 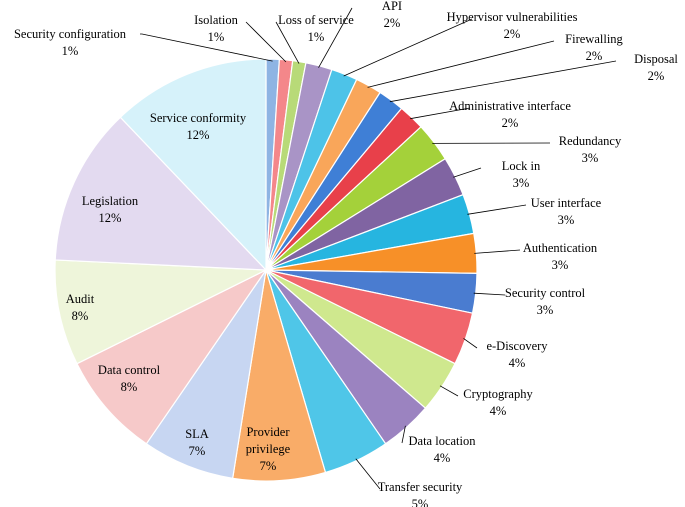 What do you see at coordinates (470, 343) in the screenshot?
I see `leader-e-discovery` at bounding box center [470, 343].